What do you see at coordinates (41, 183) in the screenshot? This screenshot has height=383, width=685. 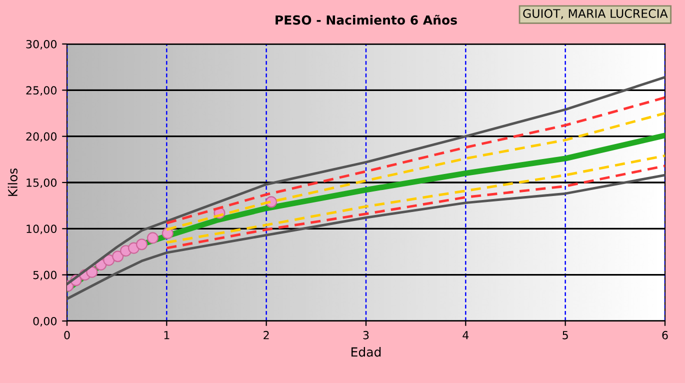 I see `y-tick-label: 15,00` at bounding box center [41, 183].